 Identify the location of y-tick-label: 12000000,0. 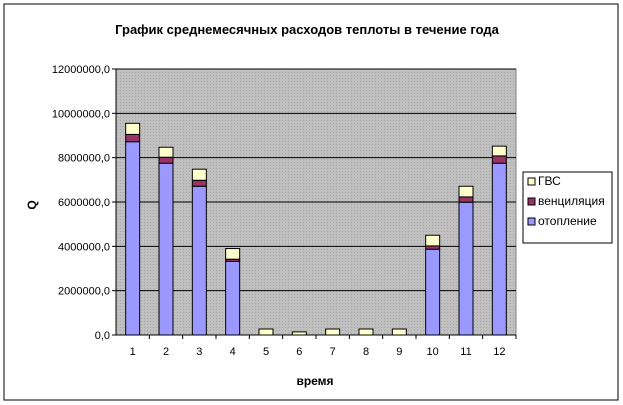
(81, 70).